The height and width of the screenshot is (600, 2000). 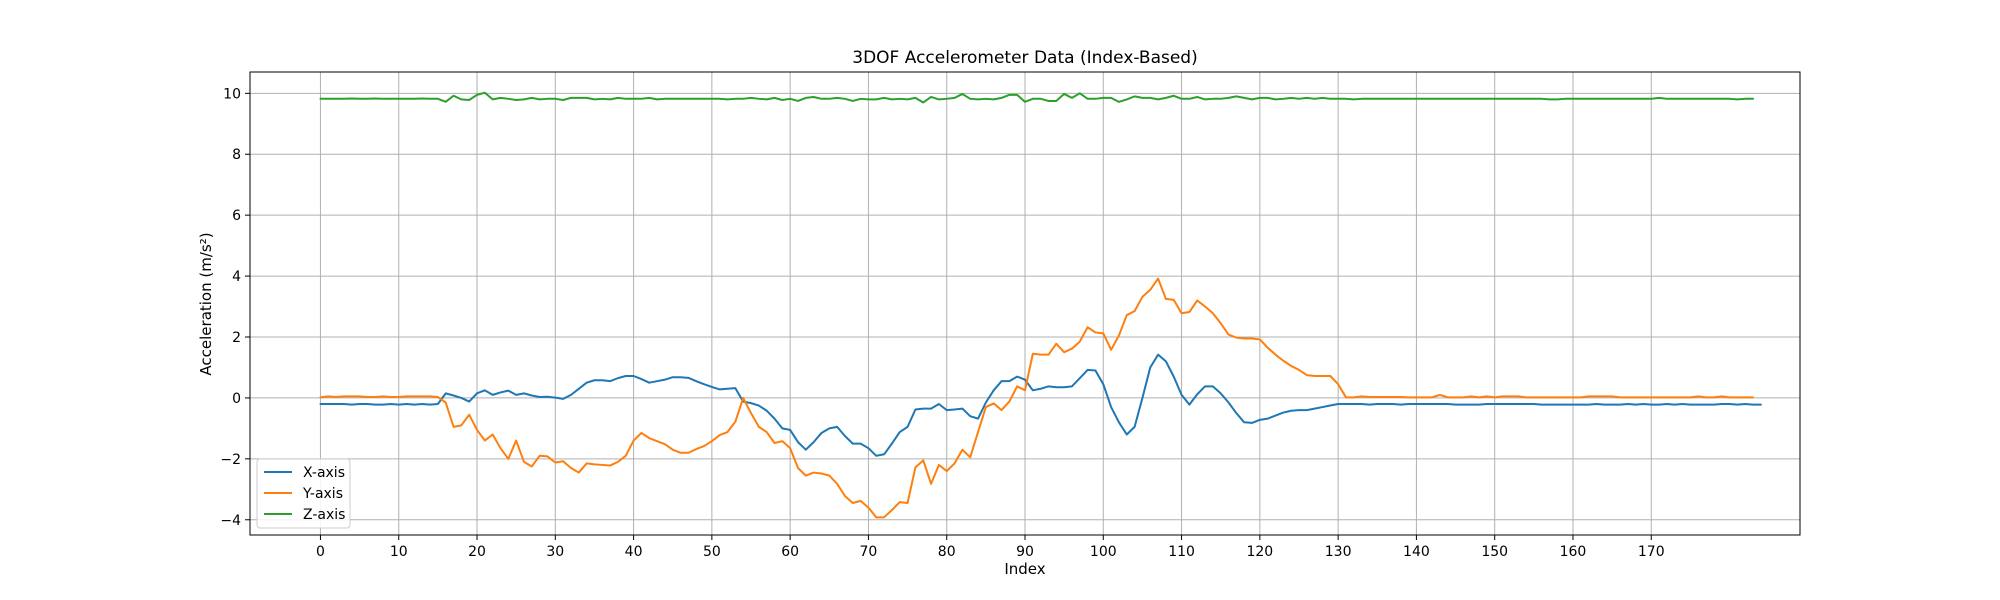 What do you see at coordinates (235, 307) in the screenshot?
I see `y-axis-ticks: −4 −2 0 2 4 6 8 10` at bounding box center [235, 307].